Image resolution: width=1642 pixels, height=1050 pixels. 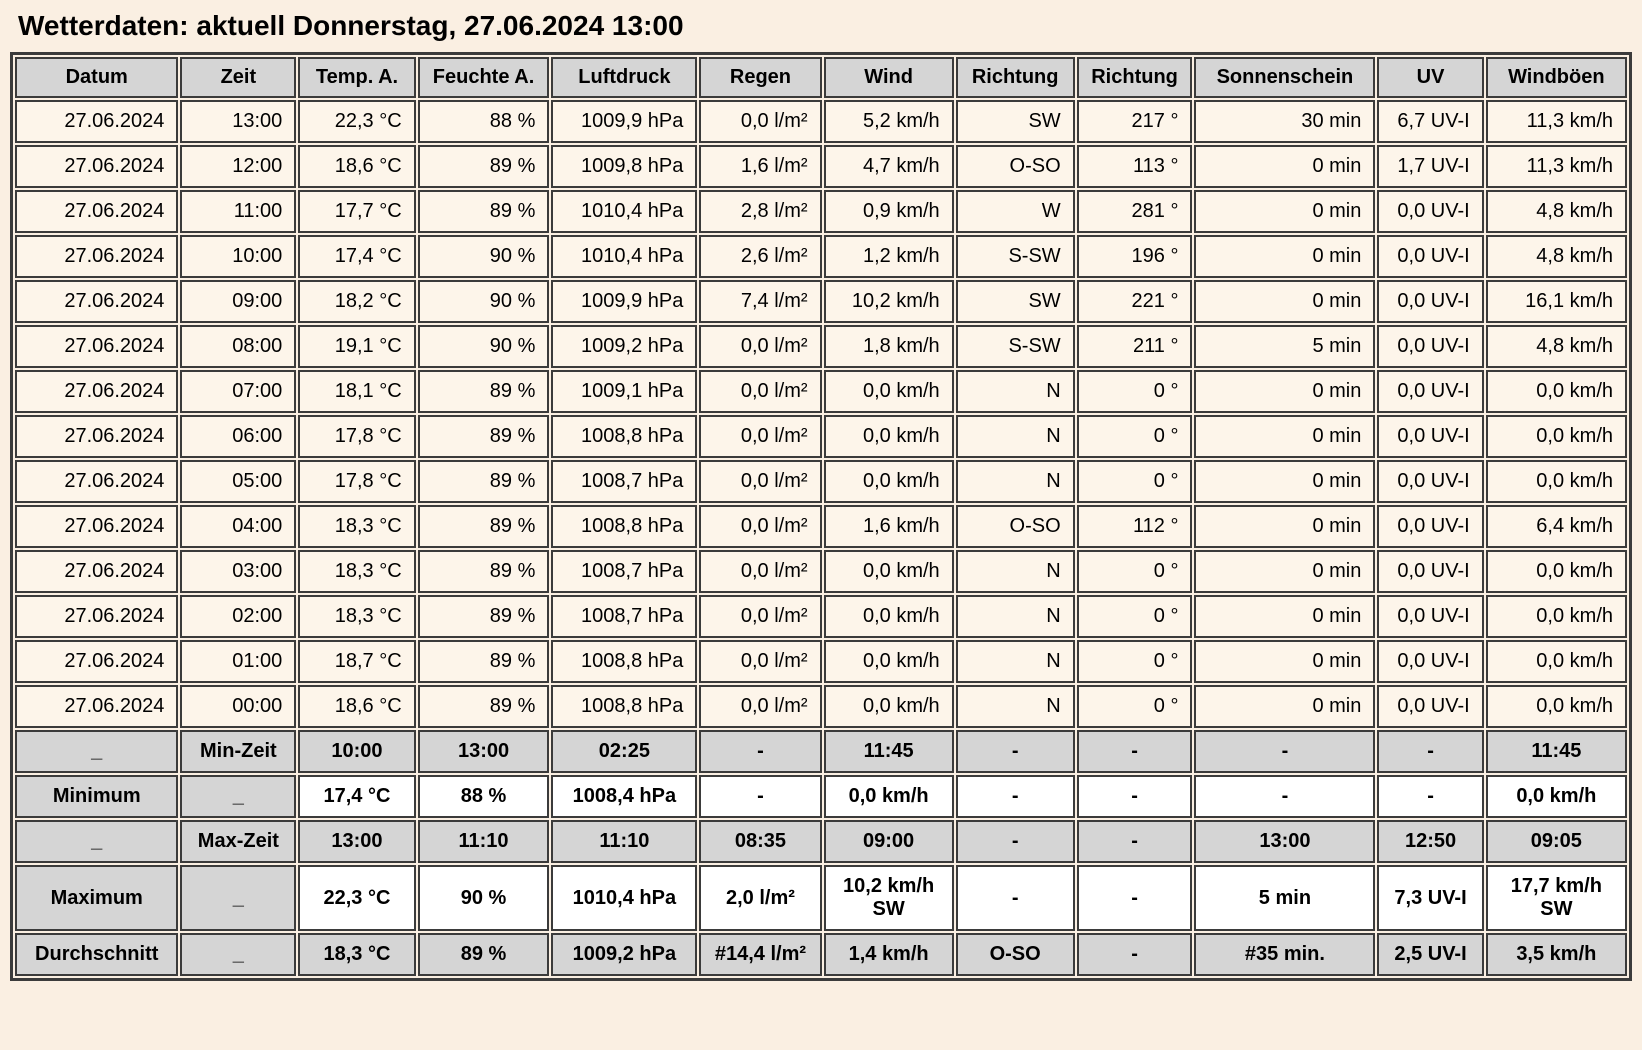 What do you see at coordinates (1134, 526) in the screenshot?
I see `data-cell: 112 °` at bounding box center [1134, 526].